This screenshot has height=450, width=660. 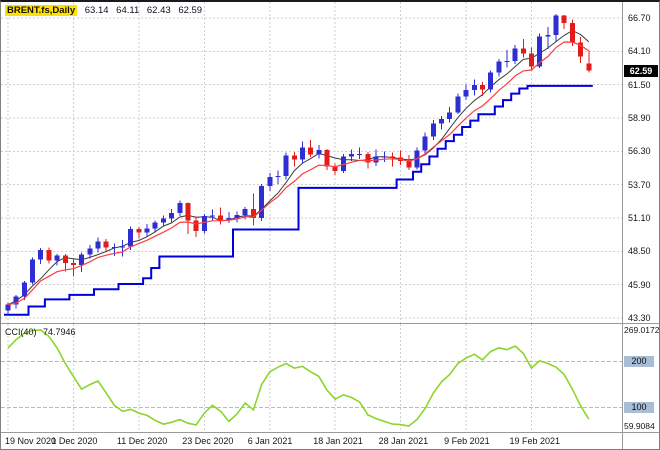 I want to click on time-axis-label: 28 Jan 2021, so click(x=403, y=441).